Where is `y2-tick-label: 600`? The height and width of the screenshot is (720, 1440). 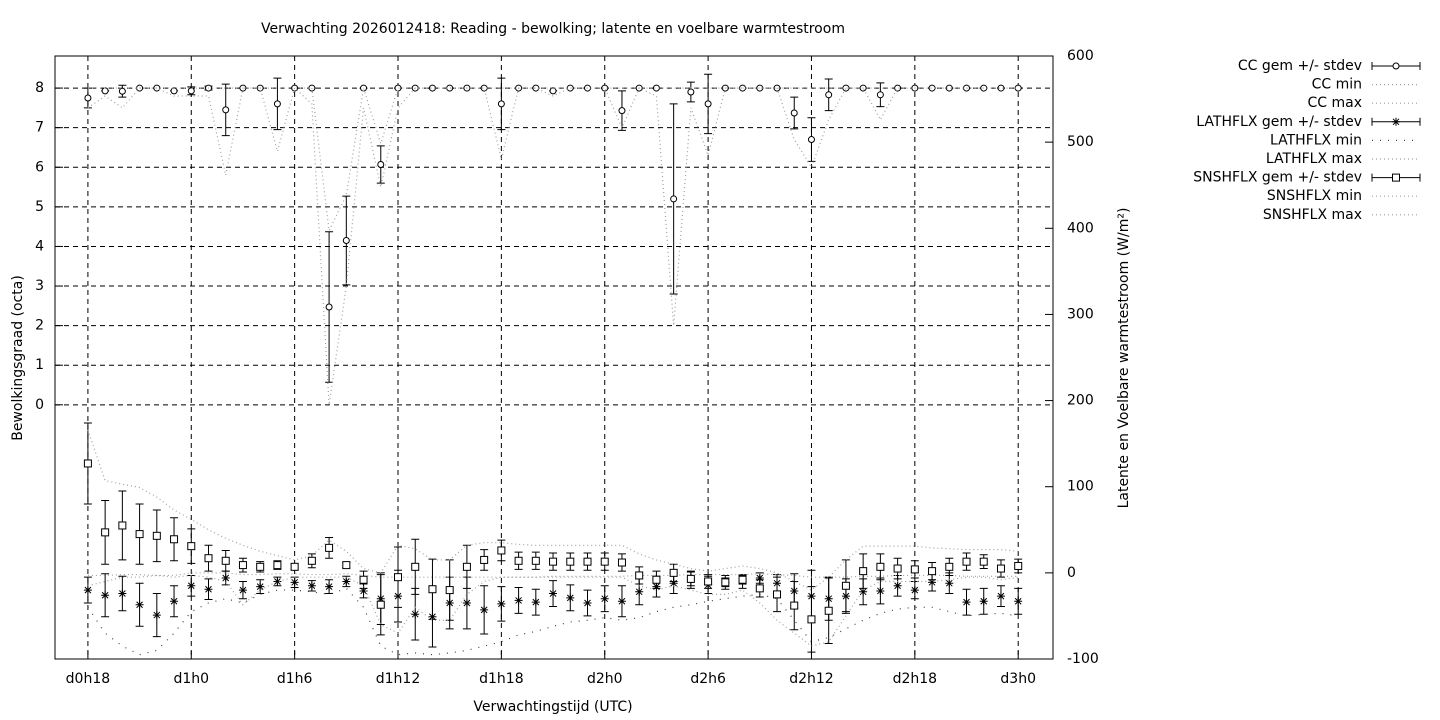
y2-tick-label: 600 is located at coordinates (1080, 56).